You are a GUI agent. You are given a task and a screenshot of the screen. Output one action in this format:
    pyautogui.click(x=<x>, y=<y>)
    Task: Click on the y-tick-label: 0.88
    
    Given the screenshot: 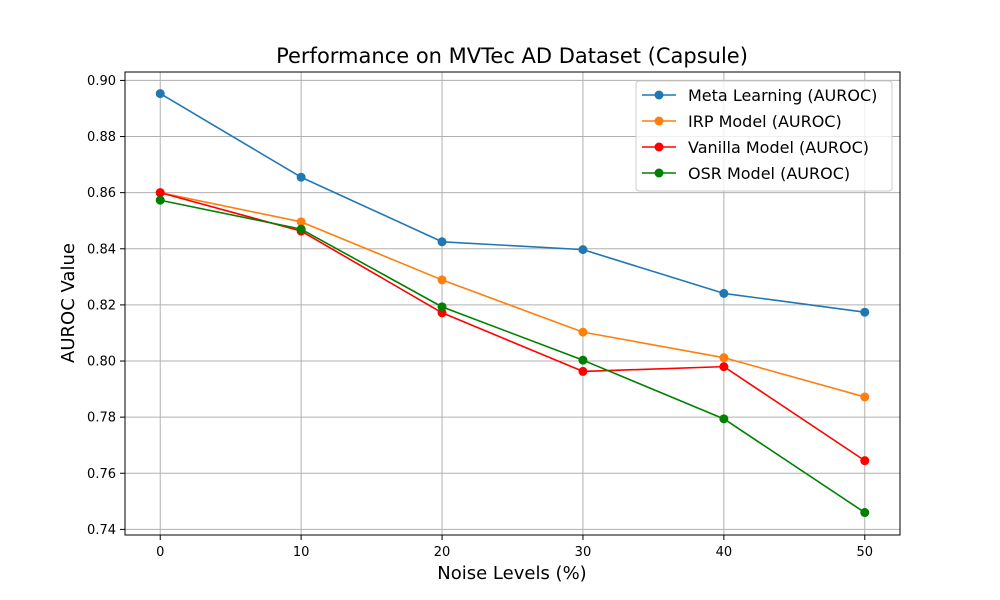 What is the action you would take?
    pyautogui.click(x=101, y=137)
    